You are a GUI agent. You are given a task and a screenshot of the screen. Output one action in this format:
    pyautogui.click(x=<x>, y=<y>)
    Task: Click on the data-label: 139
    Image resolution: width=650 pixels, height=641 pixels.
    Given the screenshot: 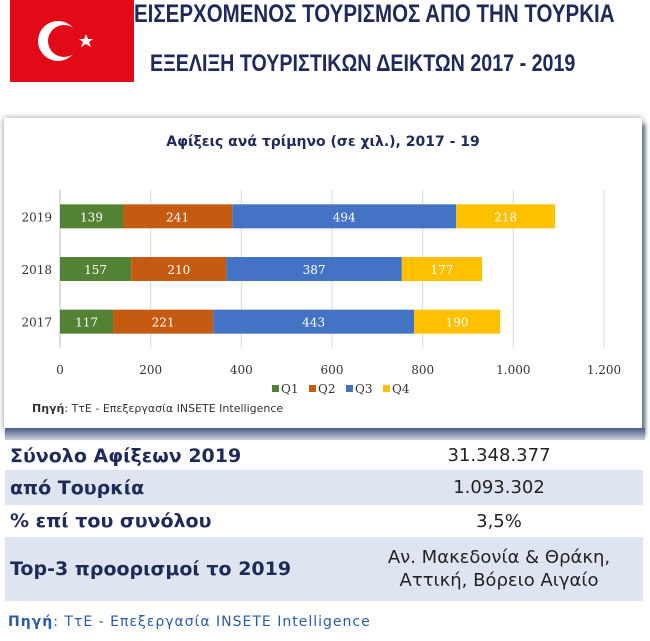 What is the action you would take?
    pyautogui.click(x=91, y=217)
    